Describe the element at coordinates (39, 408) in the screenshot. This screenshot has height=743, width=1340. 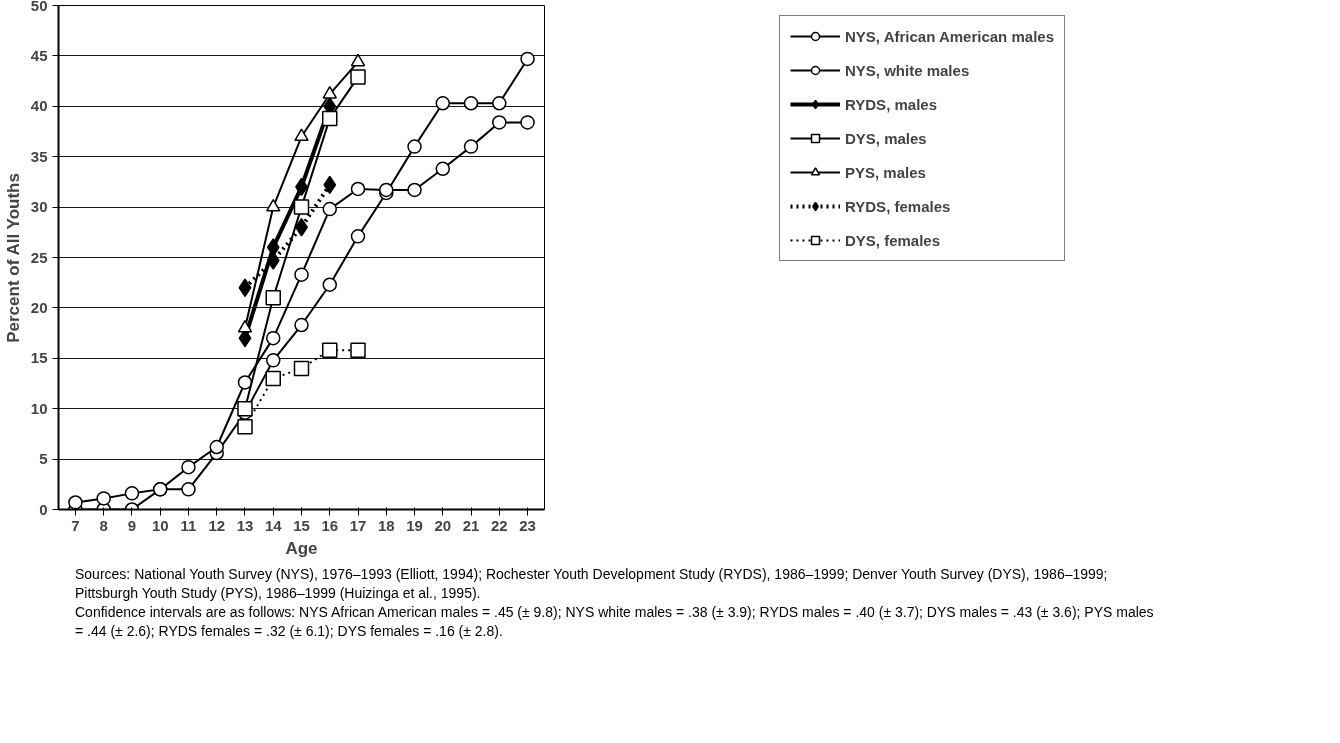
I see `y-tick-label: 10` at that location.